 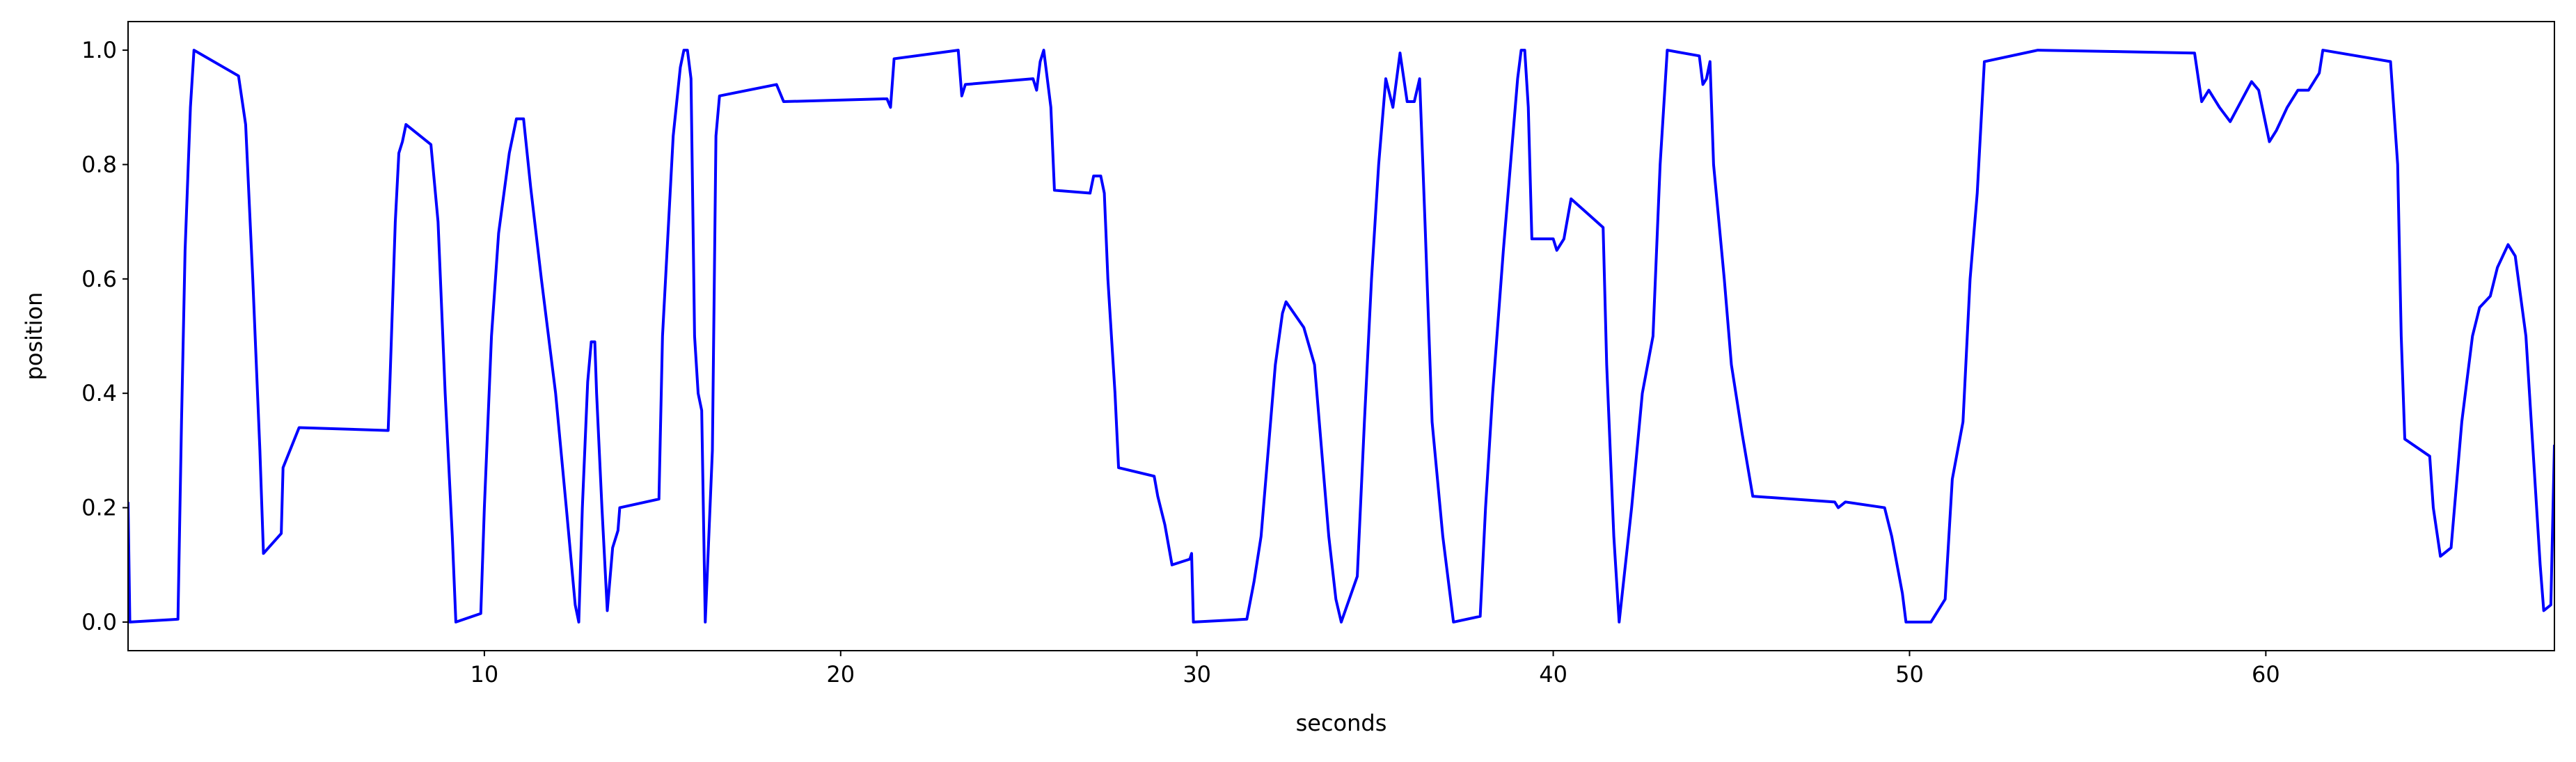 I want to click on y-tick-label: 1.0, so click(x=99, y=50).